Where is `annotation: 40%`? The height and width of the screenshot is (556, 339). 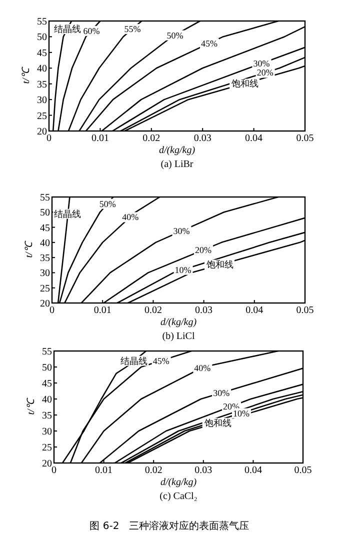 annotation: 40% is located at coordinates (131, 217).